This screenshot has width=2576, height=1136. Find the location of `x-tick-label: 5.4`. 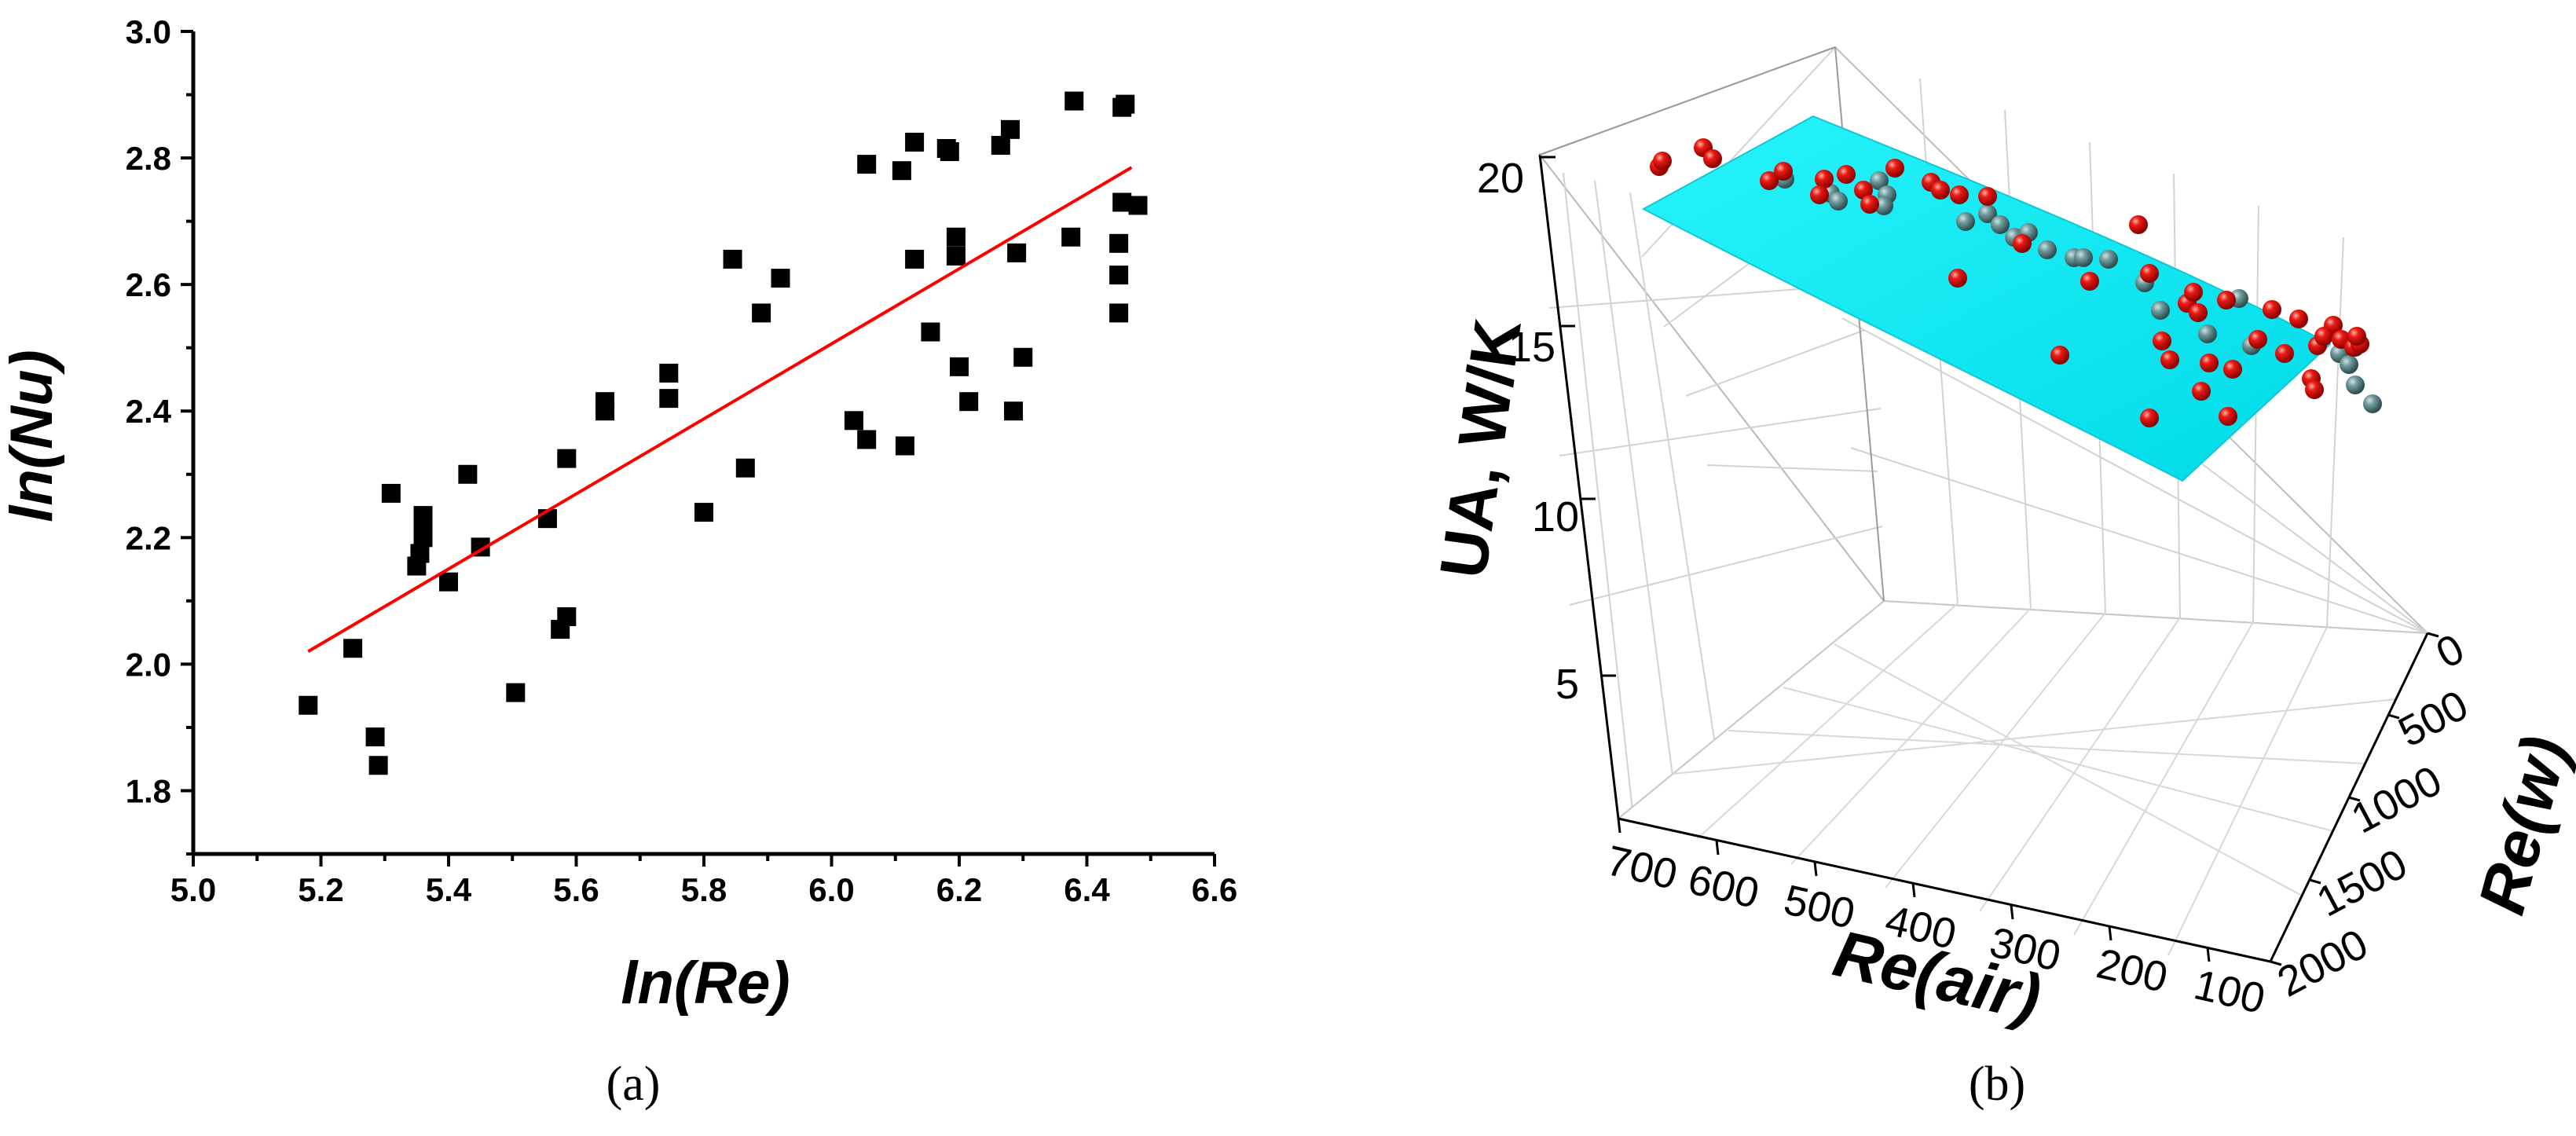

x-tick-label: 5.4 is located at coordinates (449, 889).